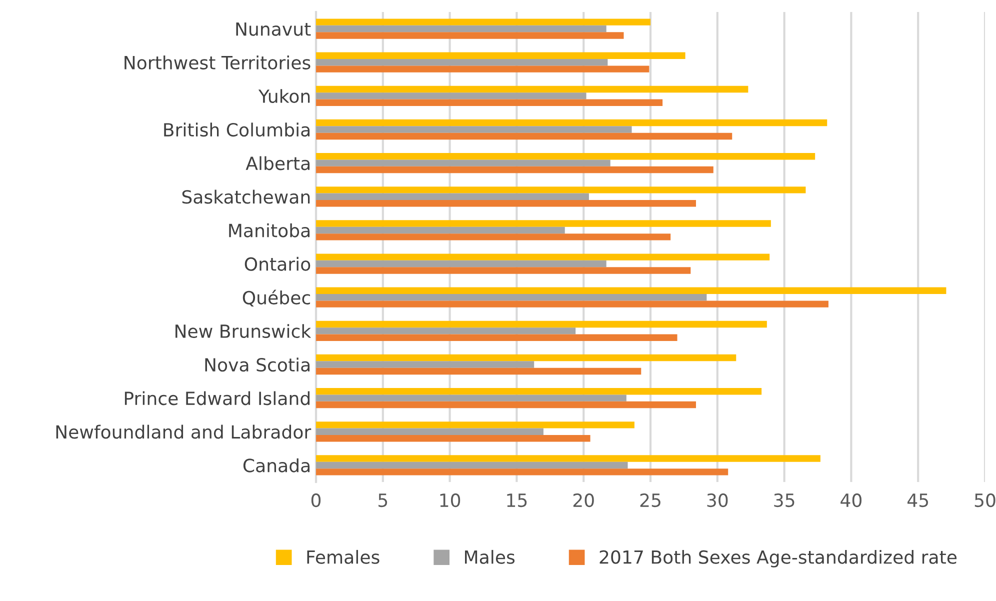  I want to click on y-tick-label: Nunavut, so click(273, 29).